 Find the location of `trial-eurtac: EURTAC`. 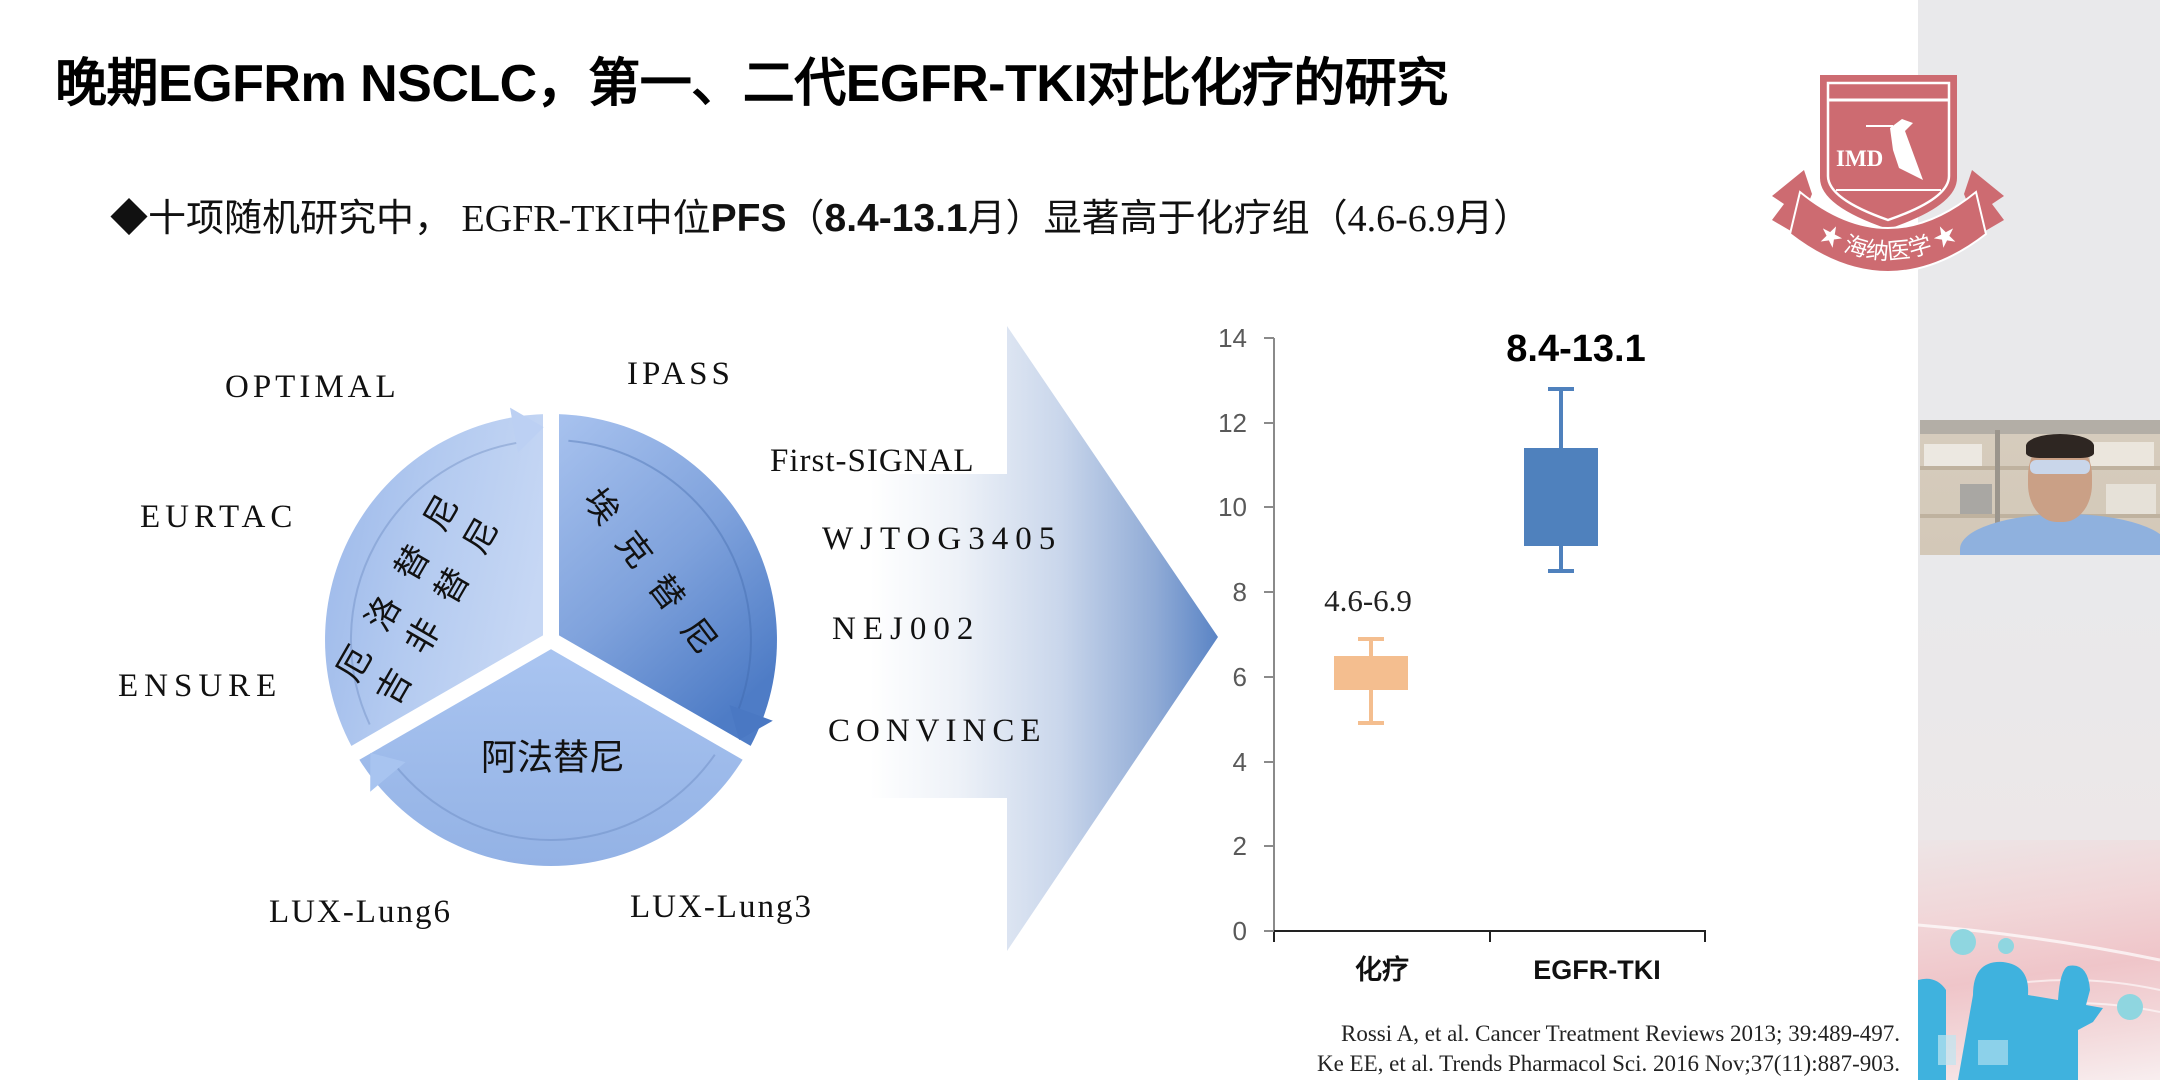

trial-eurtac: EURTAC is located at coordinates (219, 517).